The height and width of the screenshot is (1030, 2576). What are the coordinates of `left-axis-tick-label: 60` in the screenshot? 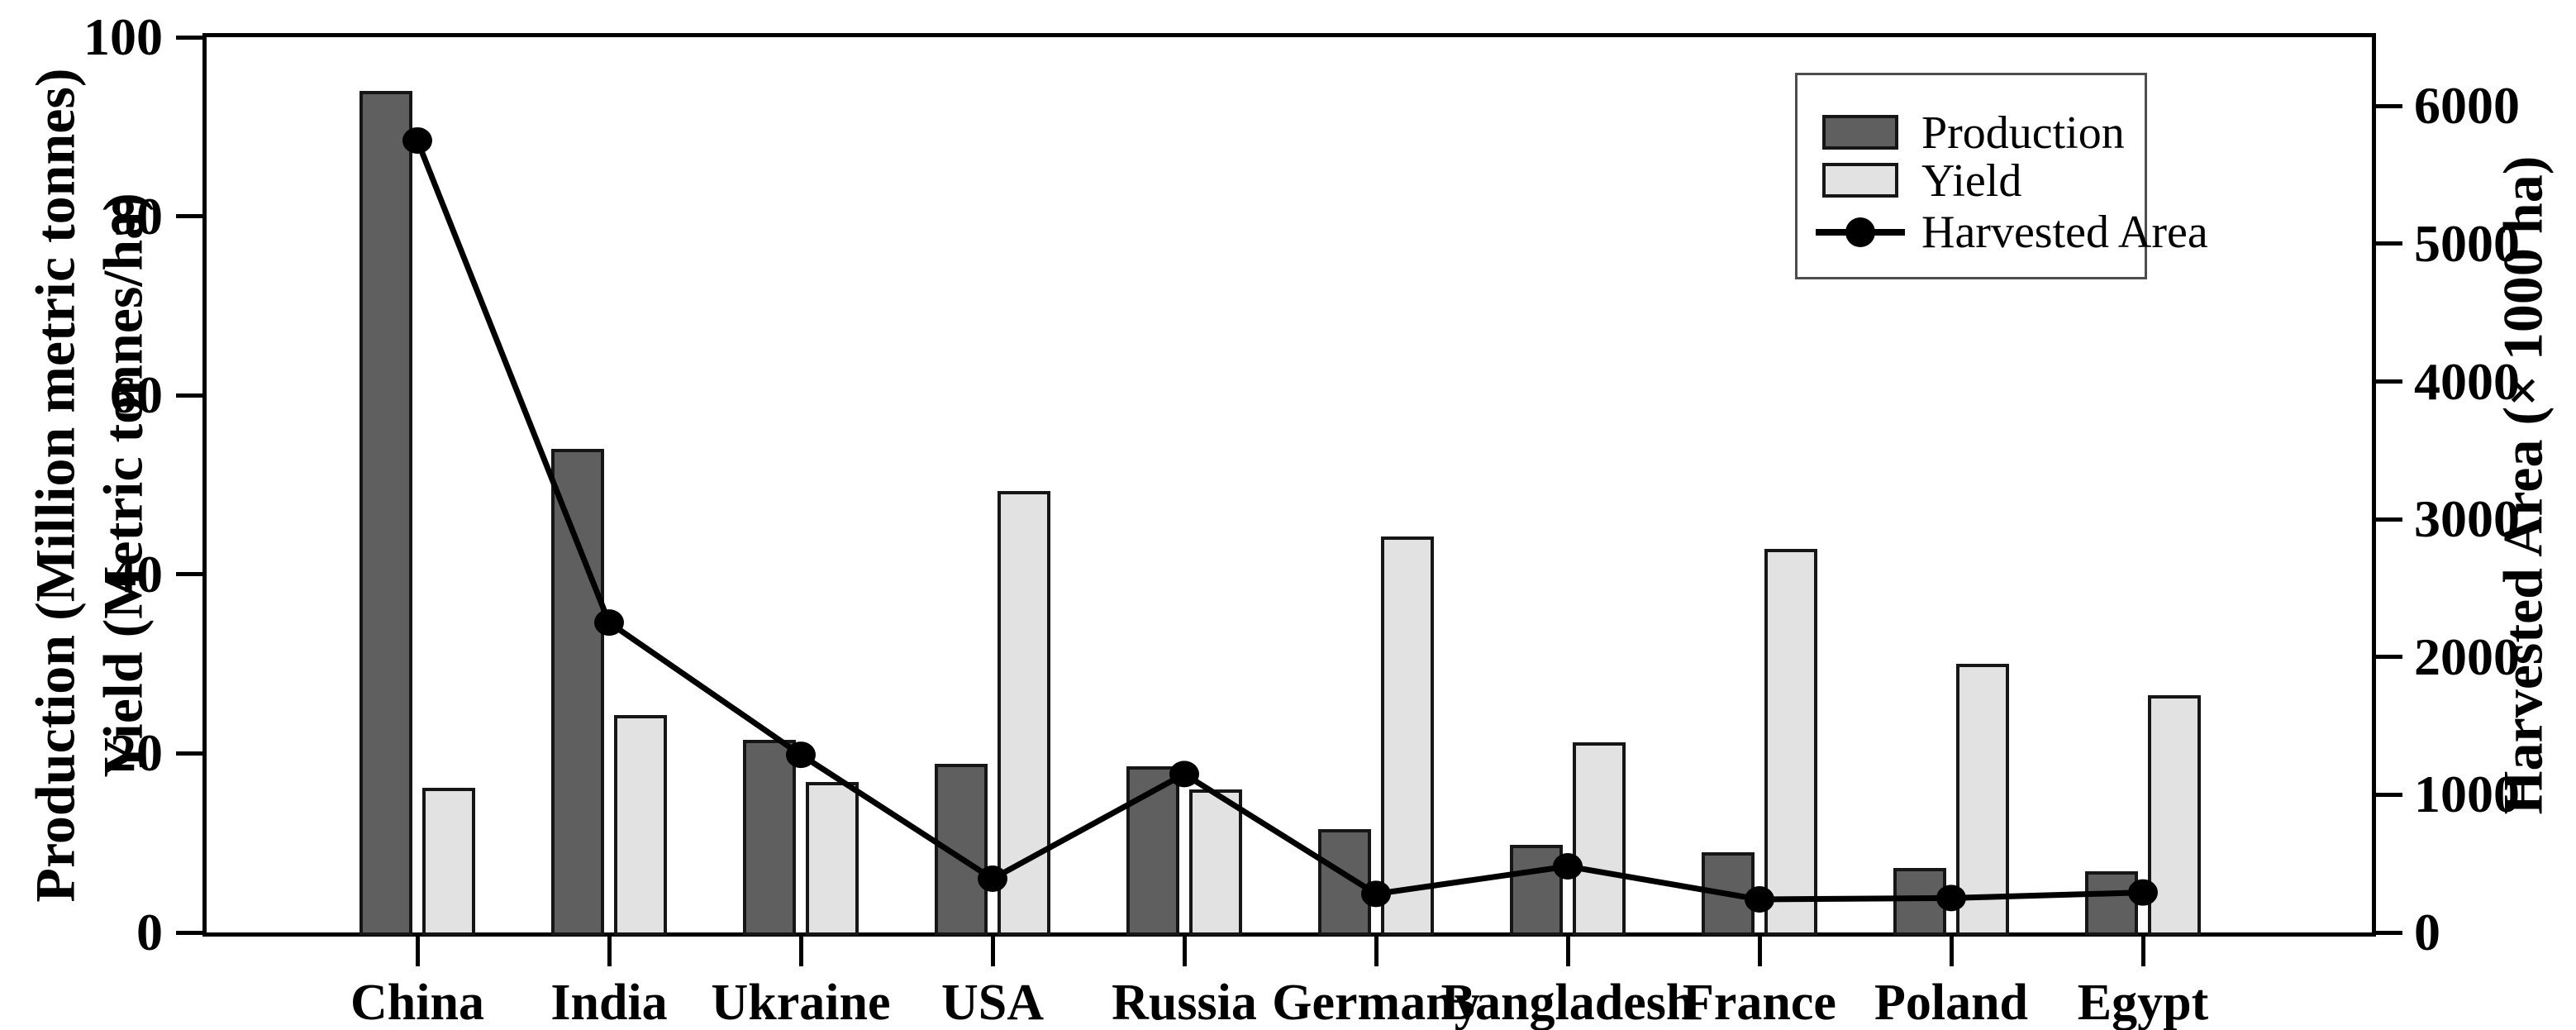 It's located at (137, 395).